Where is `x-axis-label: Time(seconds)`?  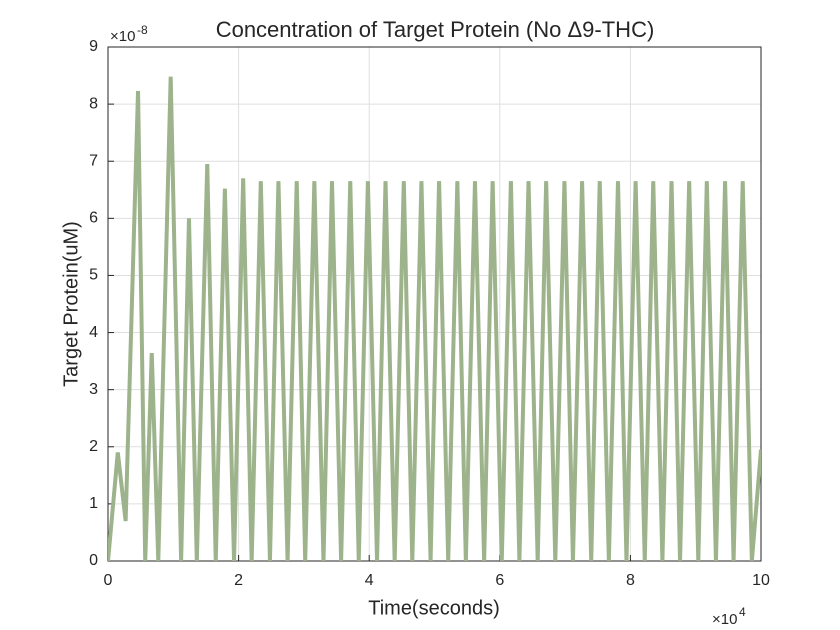
x-axis-label: Time(seconds) is located at coordinates (434, 608).